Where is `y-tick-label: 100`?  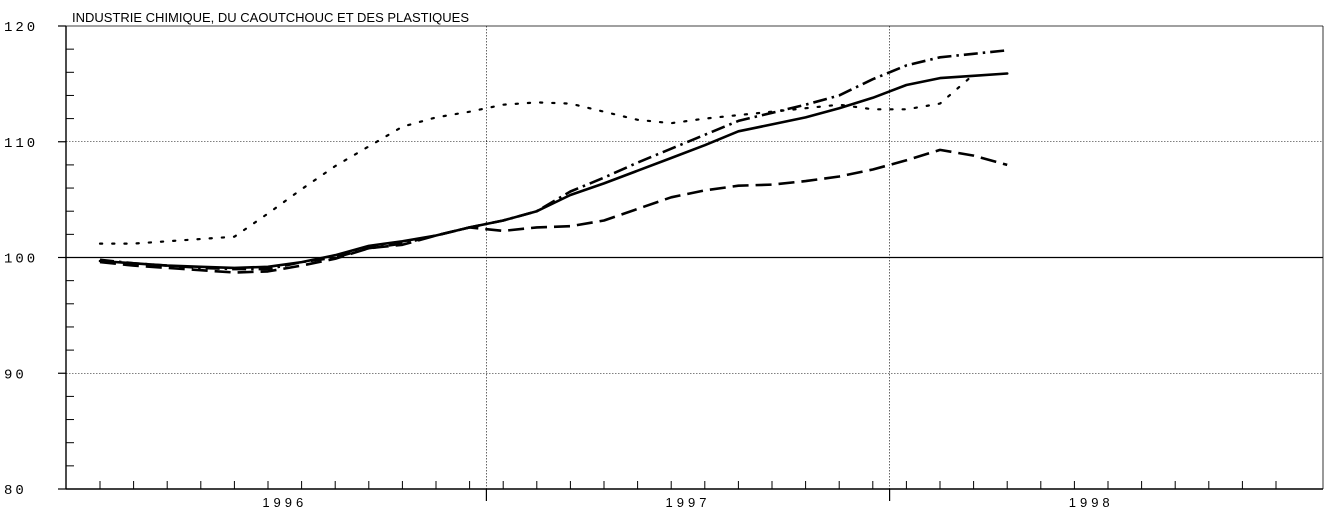 y-tick-label: 100 is located at coordinates (21, 260).